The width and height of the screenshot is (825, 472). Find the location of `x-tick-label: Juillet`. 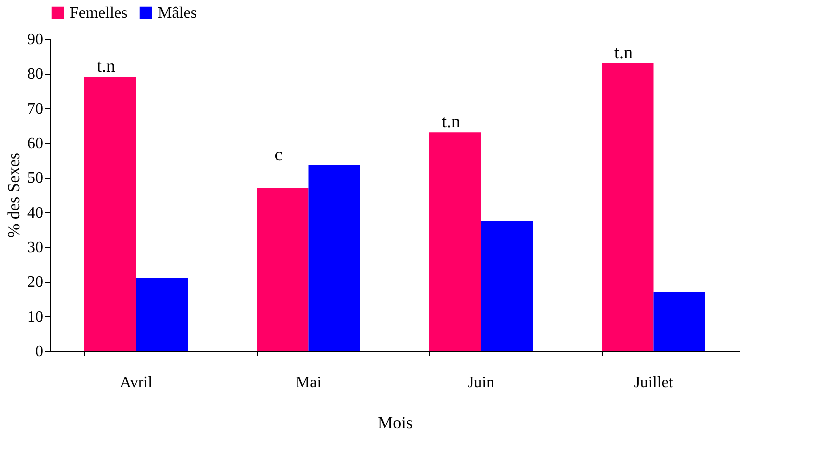

x-tick-label: Juillet is located at coordinates (654, 383).